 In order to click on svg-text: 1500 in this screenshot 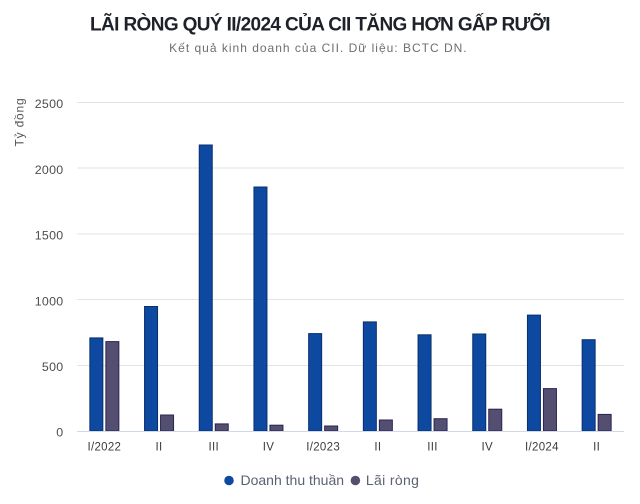, I will do `click(49, 236)`.